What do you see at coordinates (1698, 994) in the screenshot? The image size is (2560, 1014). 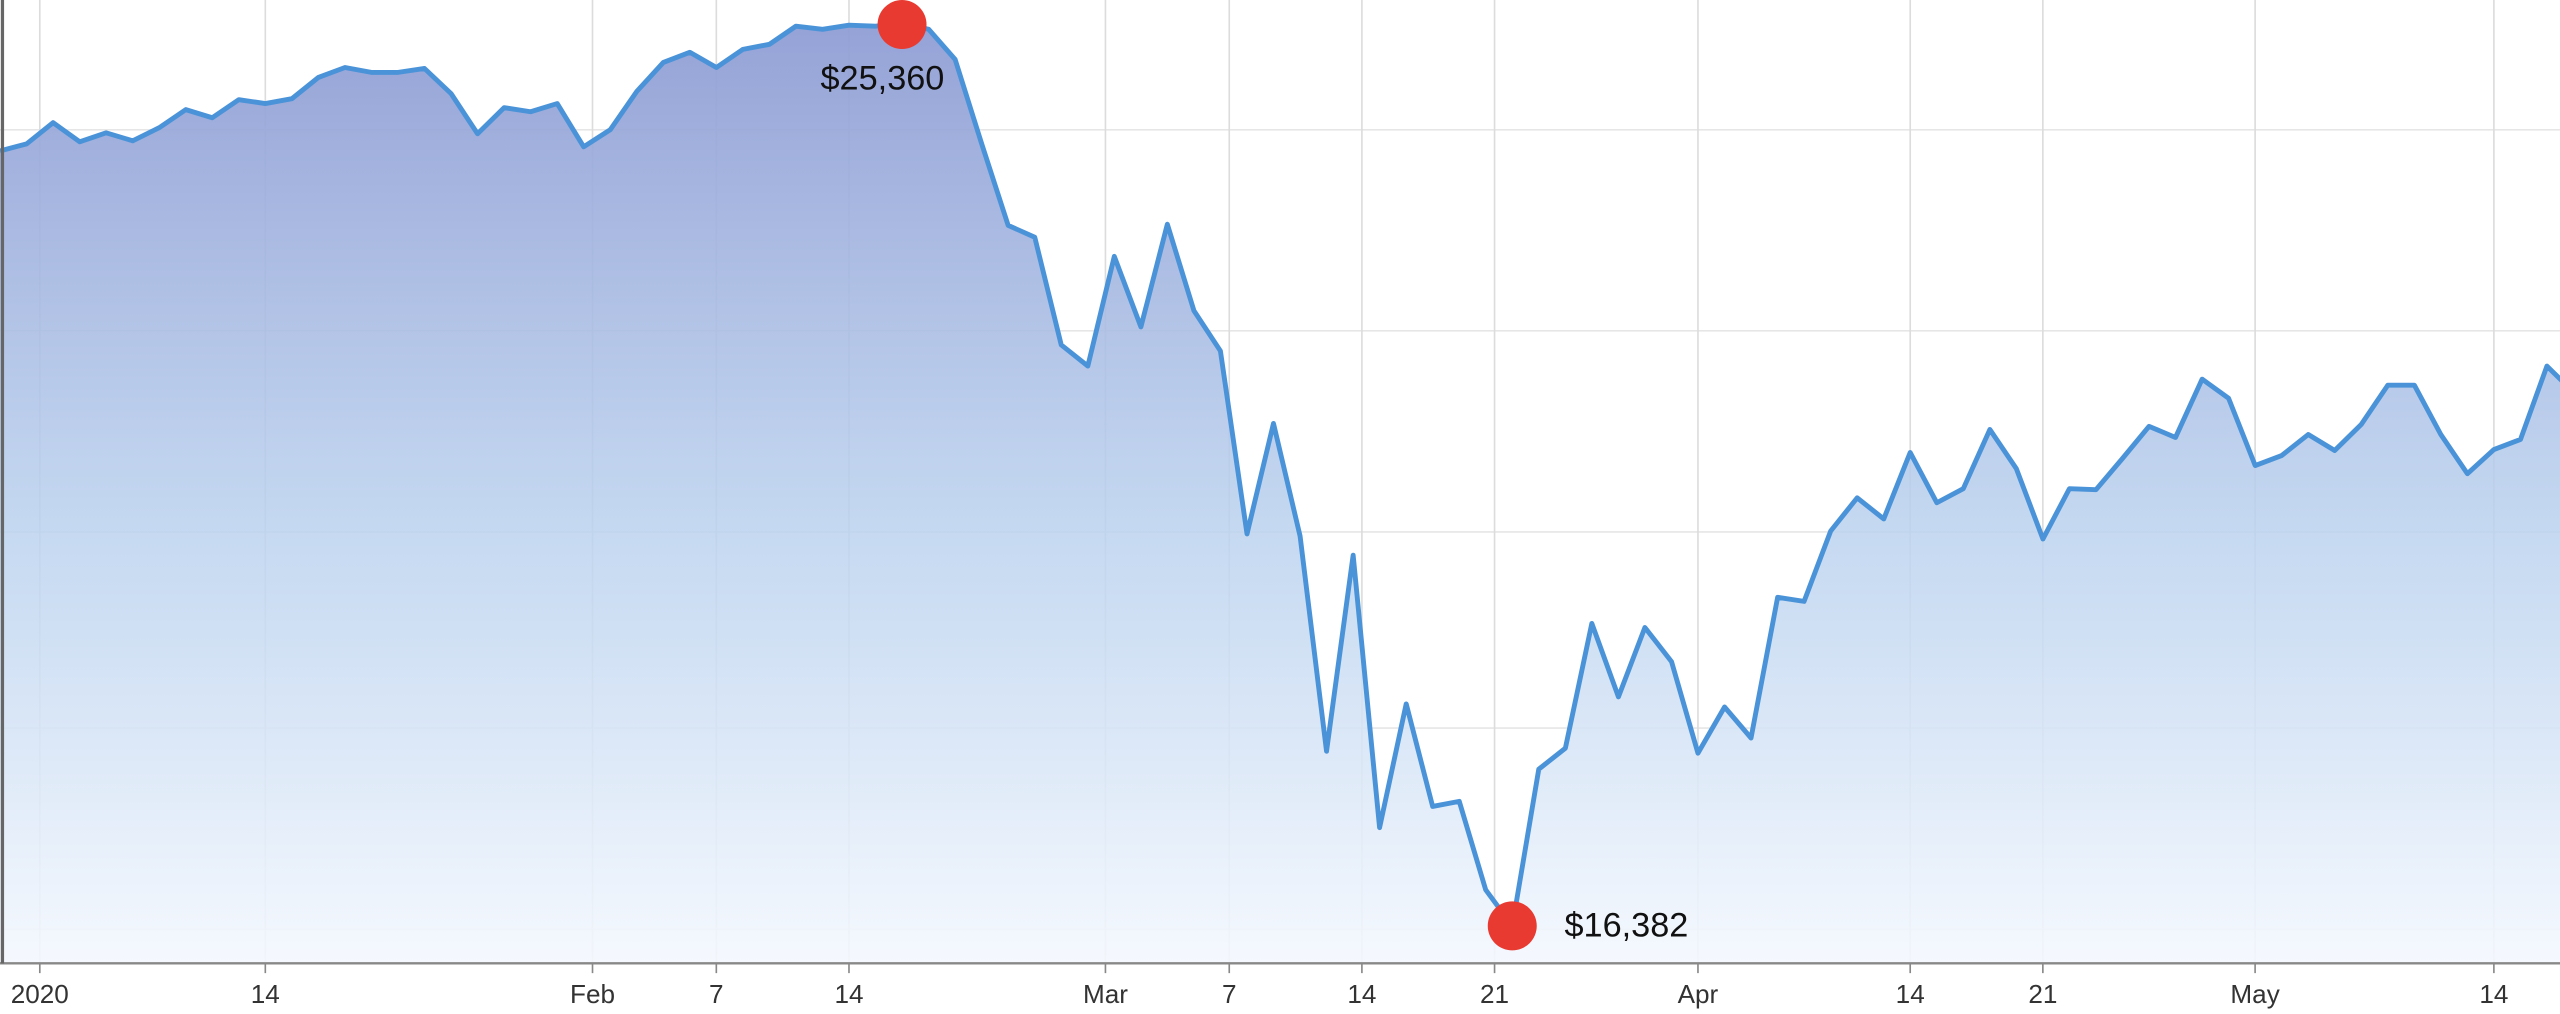 I see `x-tick-label: Apr` at bounding box center [1698, 994].